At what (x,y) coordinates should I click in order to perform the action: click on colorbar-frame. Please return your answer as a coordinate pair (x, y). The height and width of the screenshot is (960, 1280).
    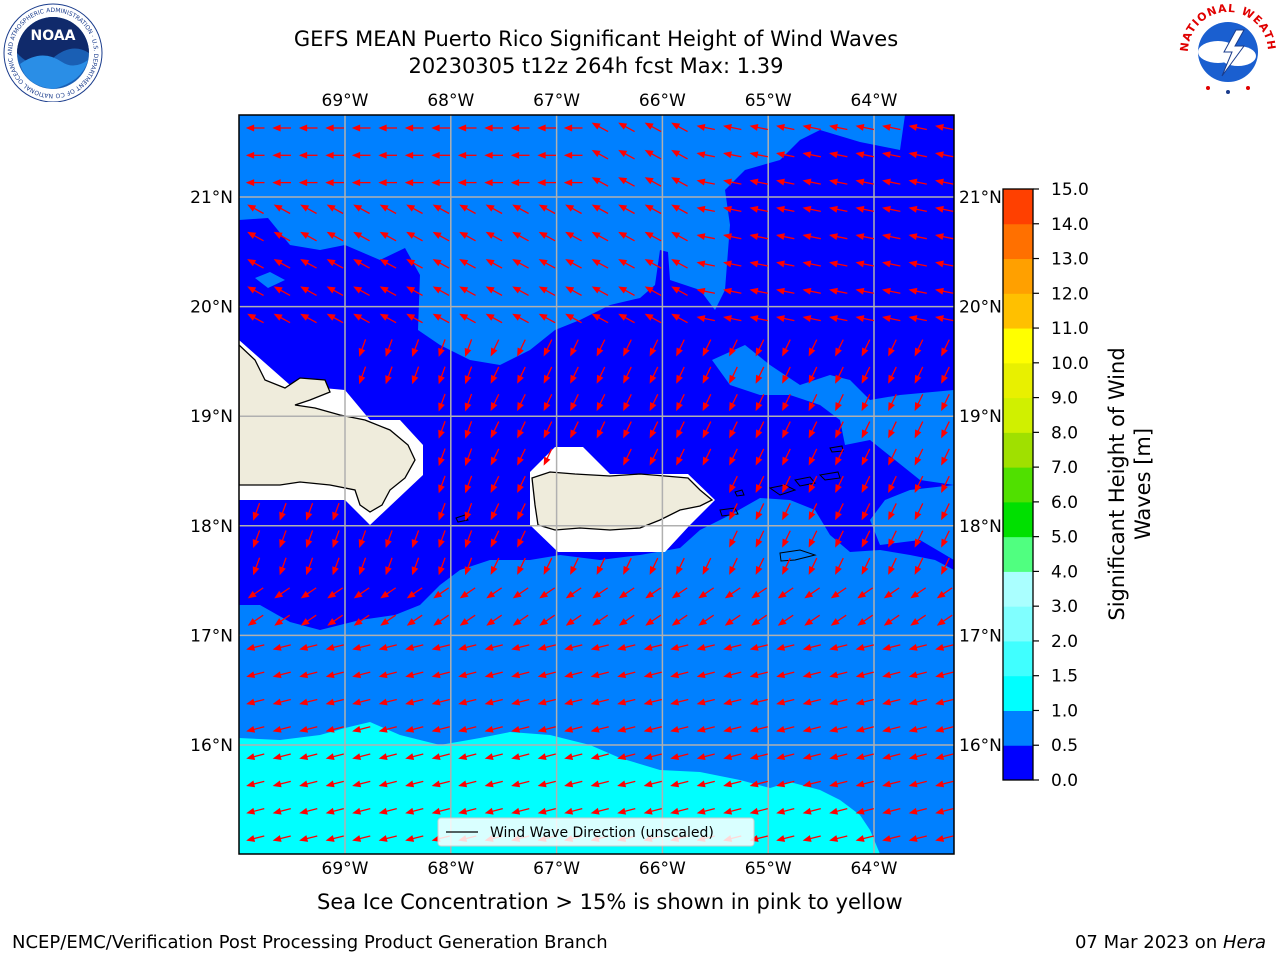
    Looking at the image, I should click on (1018, 484).